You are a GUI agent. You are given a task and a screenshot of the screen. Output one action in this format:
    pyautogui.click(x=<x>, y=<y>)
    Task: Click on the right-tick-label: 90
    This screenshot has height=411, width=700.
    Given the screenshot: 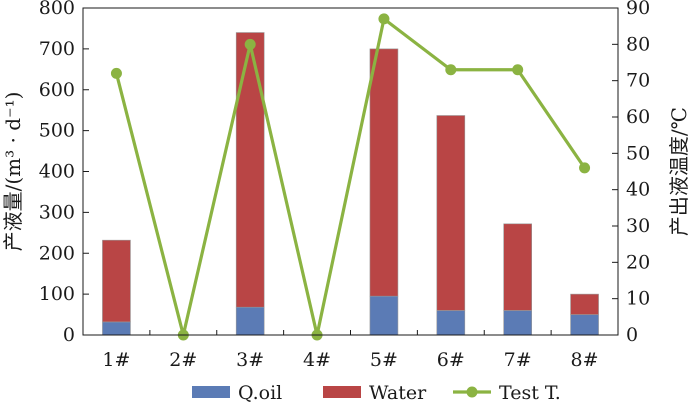 What is the action you would take?
    pyautogui.click(x=638, y=9)
    